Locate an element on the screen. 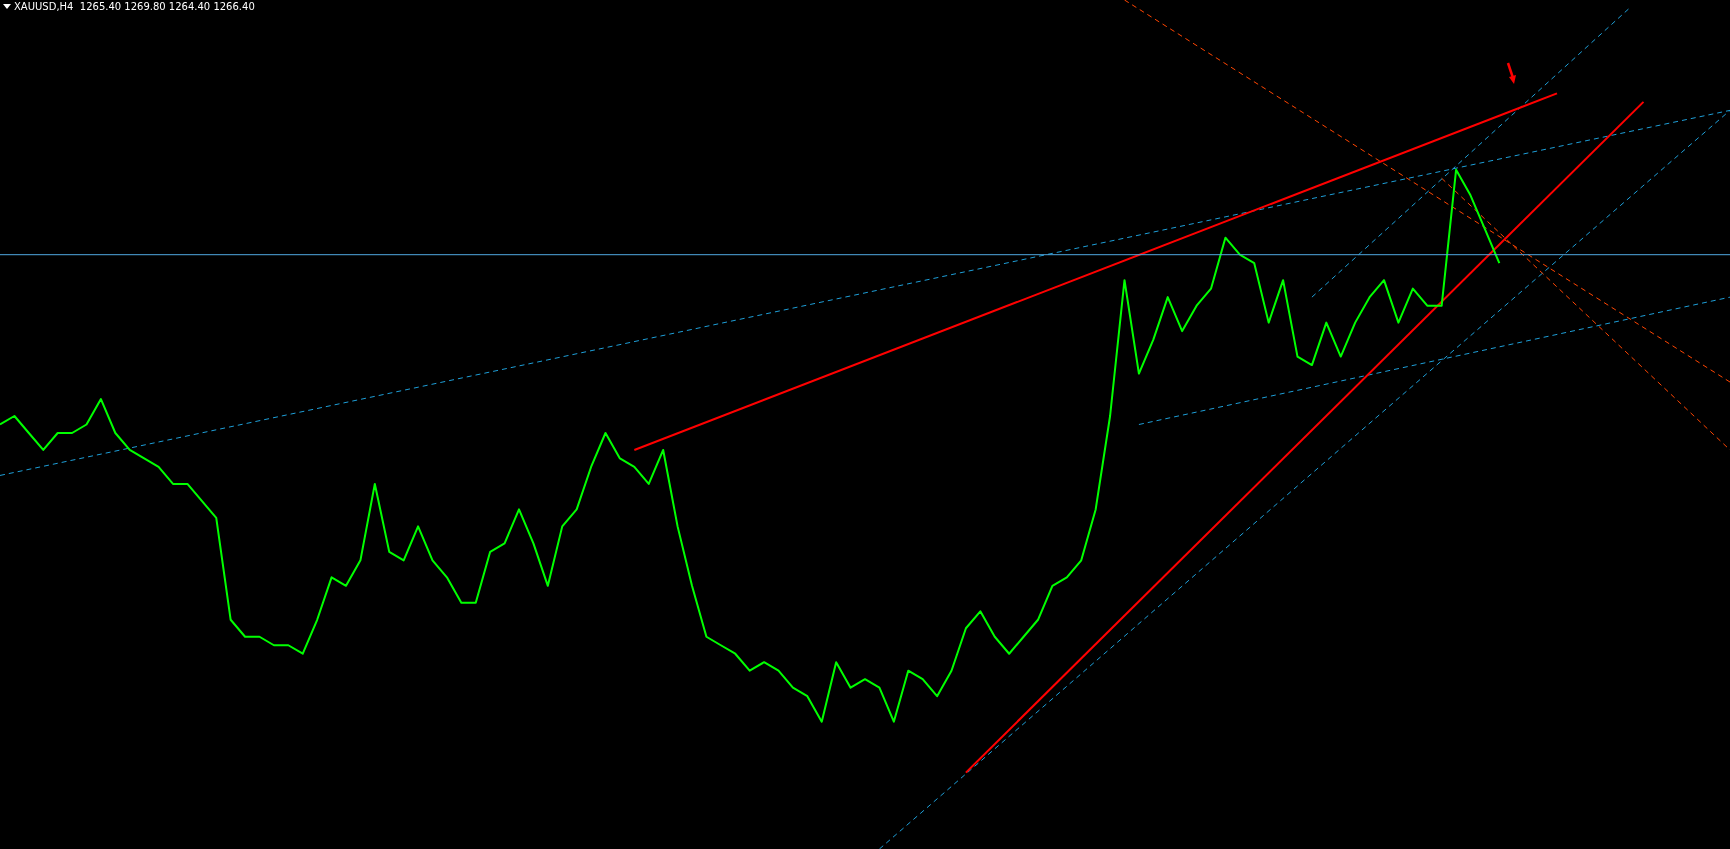  chart-title: XAUUSD,H4 1265.40 1269.80 1264.40 1266.40 is located at coordinates (134, 6).